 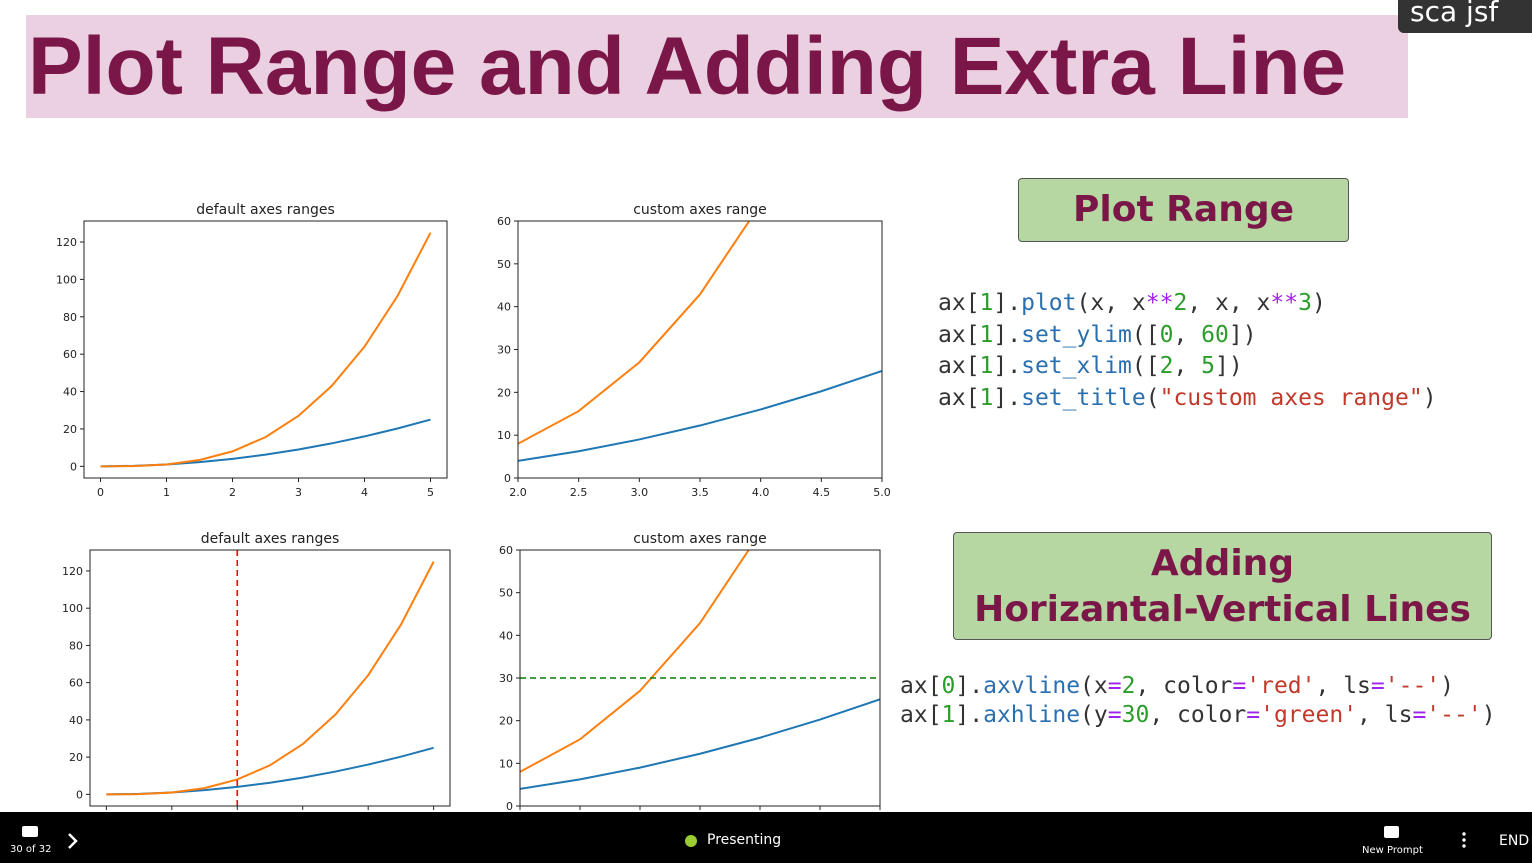 I want to click on code-token: 5, so click(x=1208, y=366).